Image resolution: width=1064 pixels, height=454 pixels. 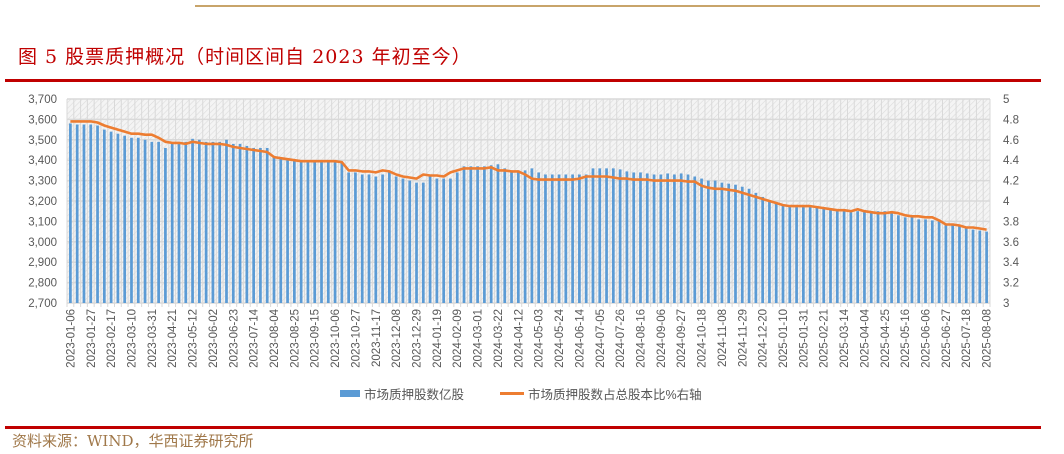 I want to click on y-left-tick-label: 2,800, so click(x=42, y=284).